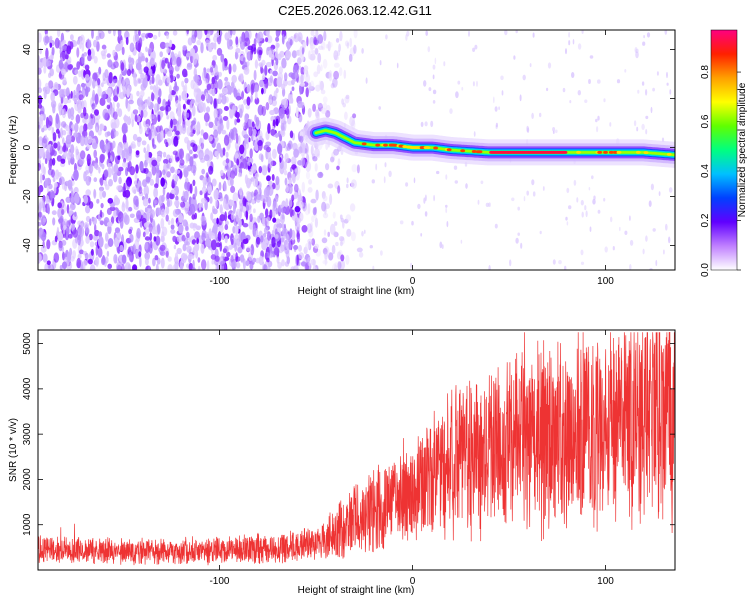 The image size is (750, 600). What do you see at coordinates (705, 171) in the screenshot?
I see `colorbar-tick-label: 0.4` at bounding box center [705, 171].